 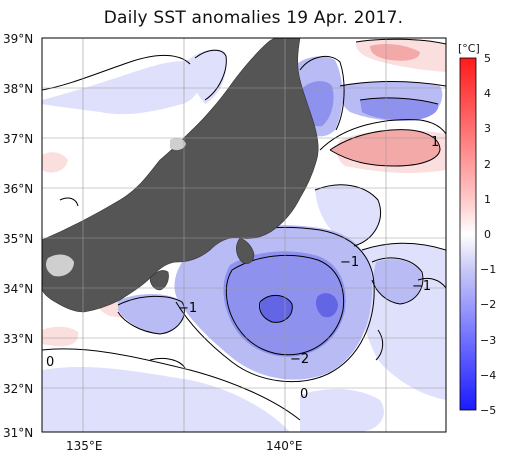 What do you see at coordinates (18, 139) in the screenshot?
I see `lat-label: 37°N` at bounding box center [18, 139].